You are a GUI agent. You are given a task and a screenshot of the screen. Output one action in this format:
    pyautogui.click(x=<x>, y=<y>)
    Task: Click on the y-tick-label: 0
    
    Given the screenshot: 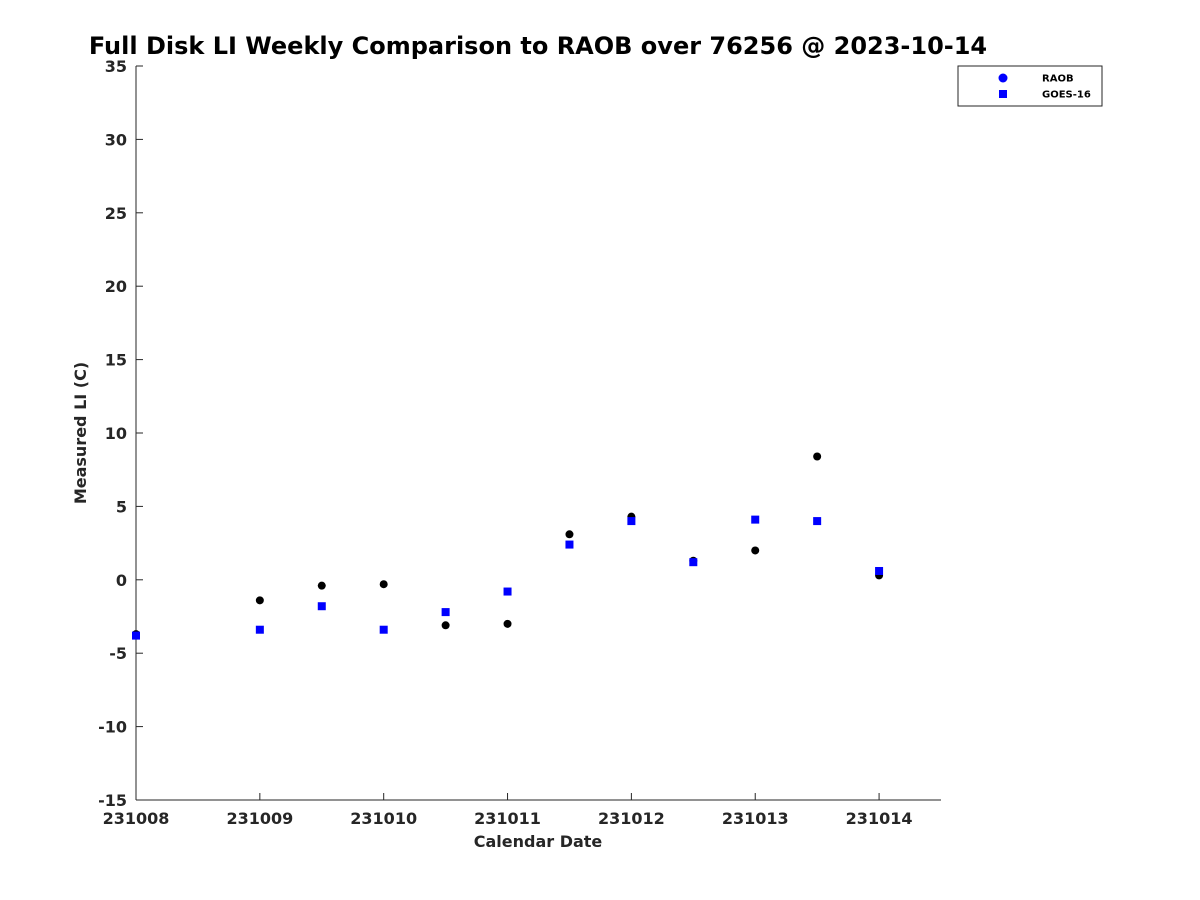 What is the action you would take?
    pyautogui.click(x=121, y=580)
    